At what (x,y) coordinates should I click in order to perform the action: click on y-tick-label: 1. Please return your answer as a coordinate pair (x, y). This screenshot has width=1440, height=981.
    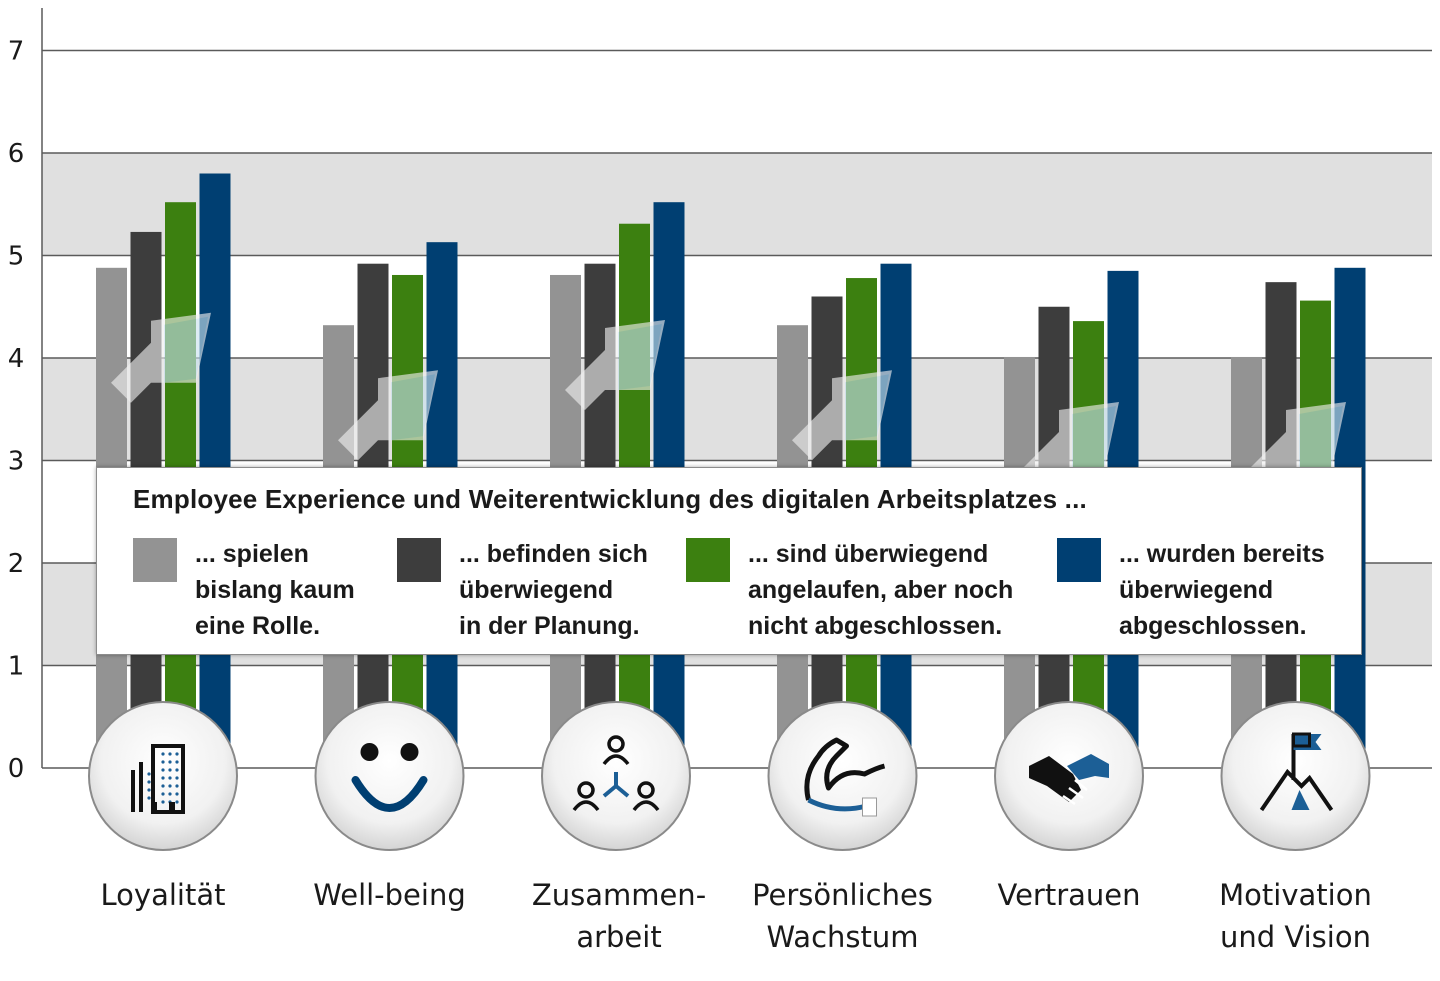
    Looking at the image, I should click on (16, 667).